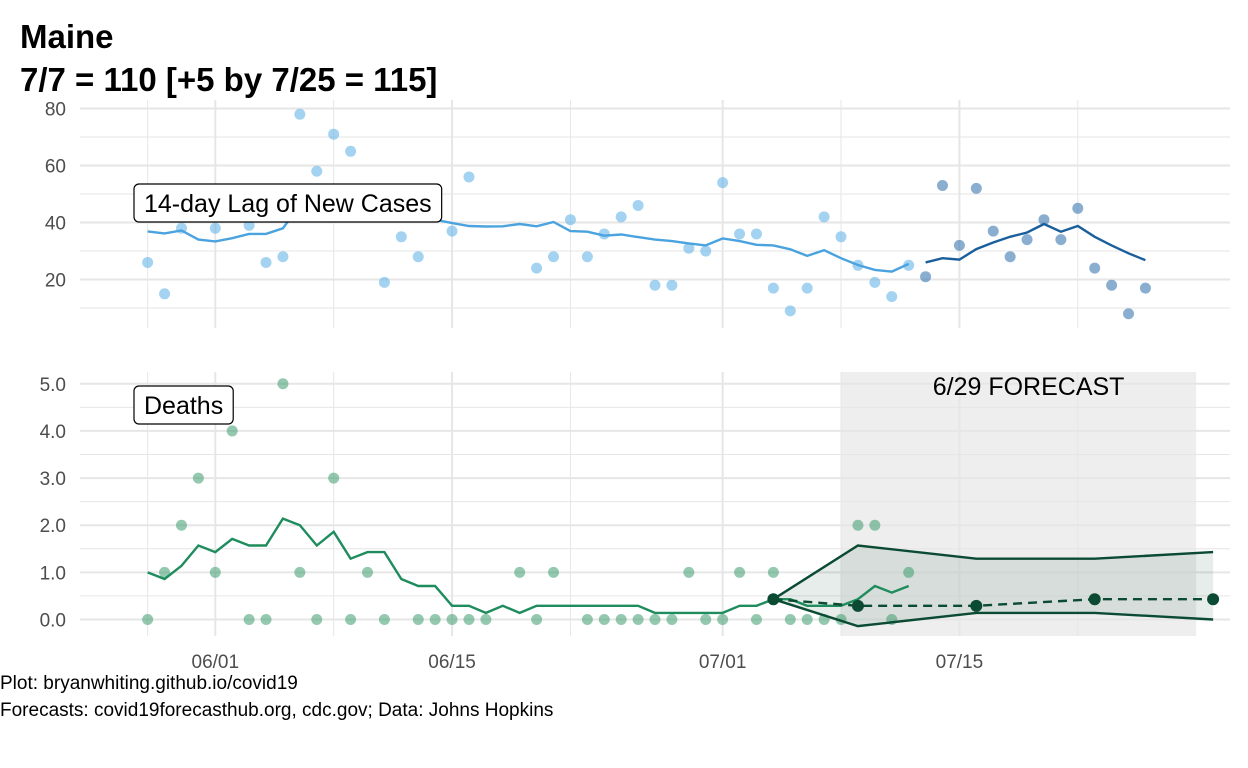 The image size is (1248, 768). What do you see at coordinates (452, 662) in the screenshot?
I see `x-tick-label: 06/15` at bounding box center [452, 662].